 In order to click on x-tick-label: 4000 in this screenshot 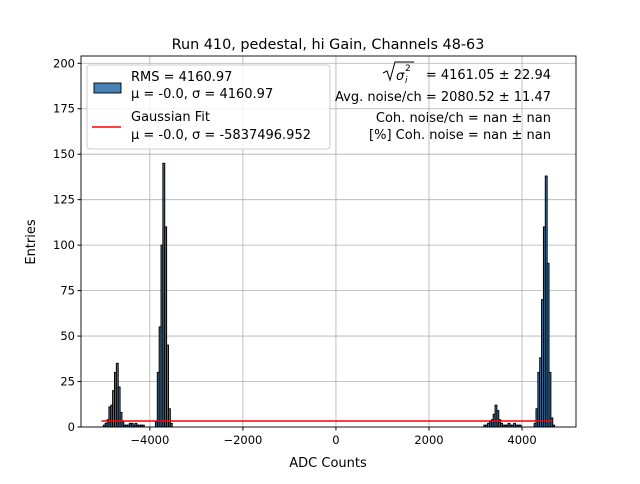, I will do `click(521, 440)`.